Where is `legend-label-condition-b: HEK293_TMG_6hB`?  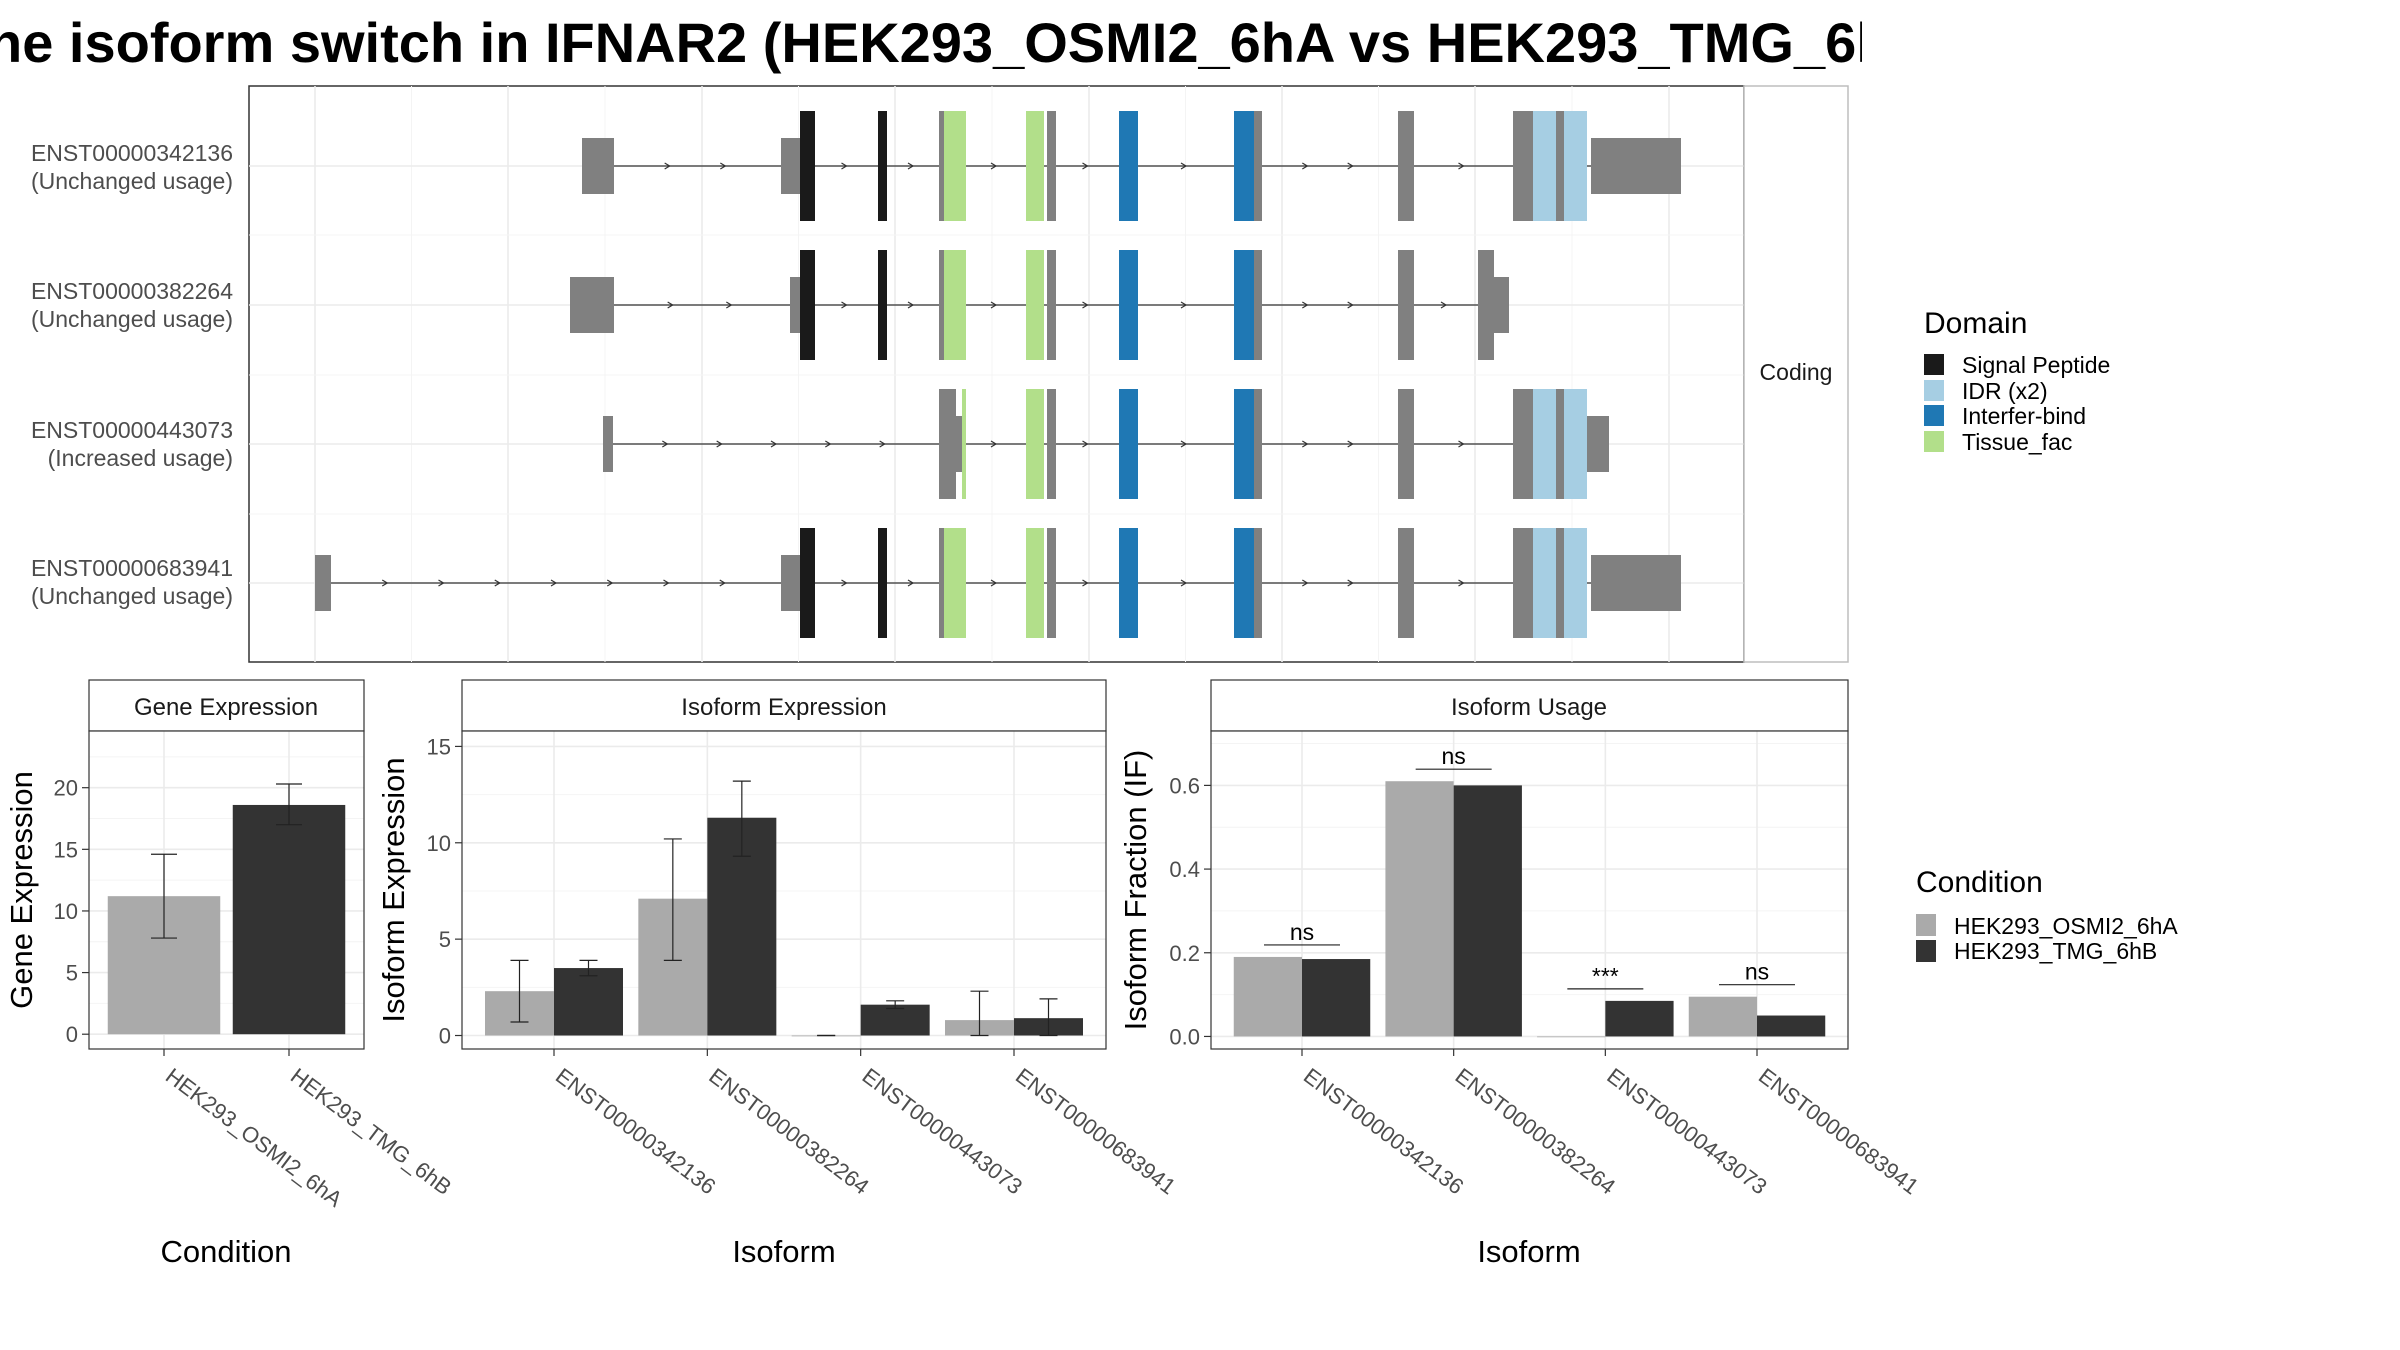 legend-label-condition-b: HEK293_TMG_6hB is located at coordinates (2055, 951).